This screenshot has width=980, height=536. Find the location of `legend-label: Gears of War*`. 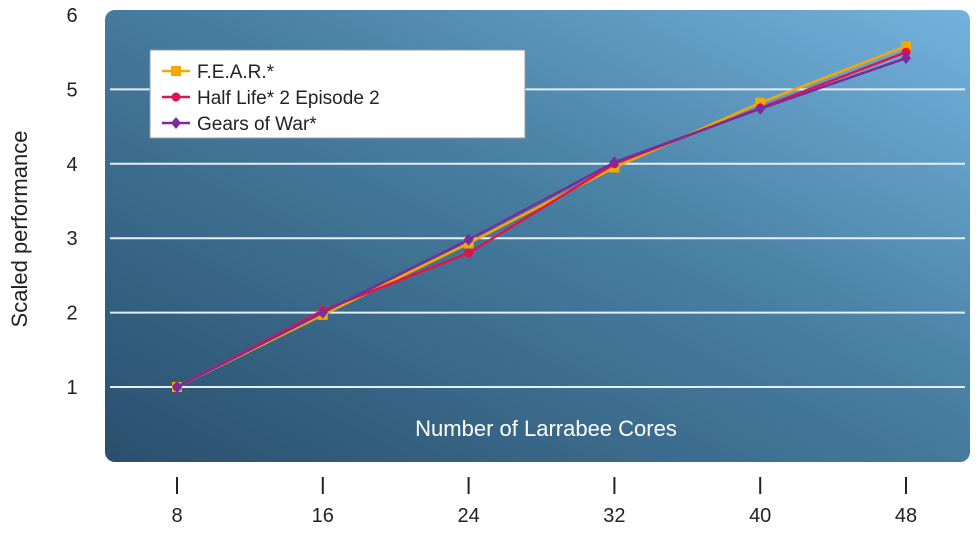

legend-label: Gears of War* is located at coordinates (257, 124).